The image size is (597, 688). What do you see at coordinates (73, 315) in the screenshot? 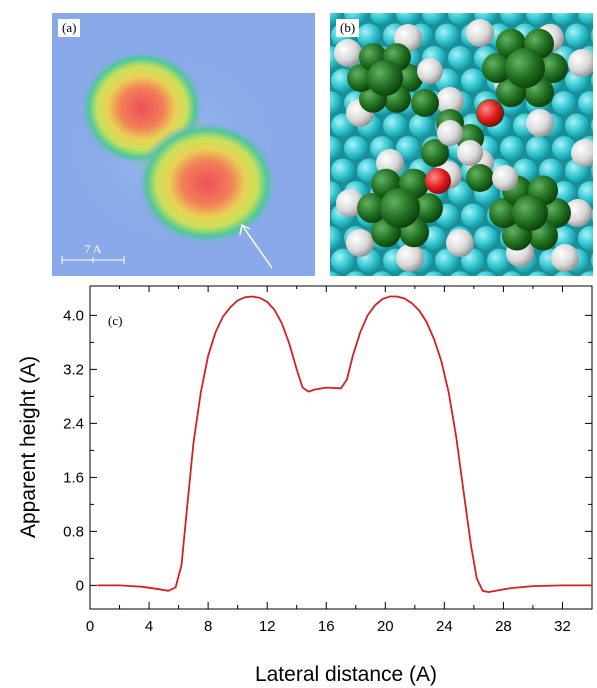
I see `y-tick-label: 4.0` at bounding box center [73, 315].